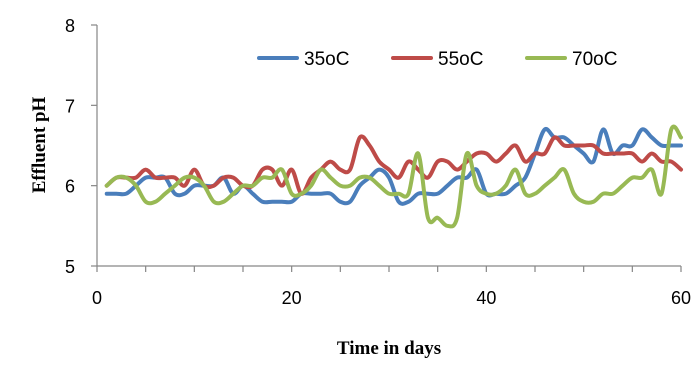 The width and height of the screenshot is (697, 367). Describe the element at coordinates (437, 59) in the screenshot. I see `legend: 35oC 55oC 70oC` at that location.